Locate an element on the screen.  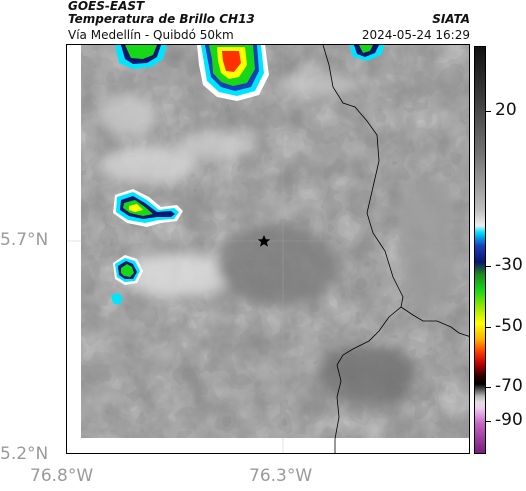
cloud-cell-lower-left is located at coordinates (128, 270).